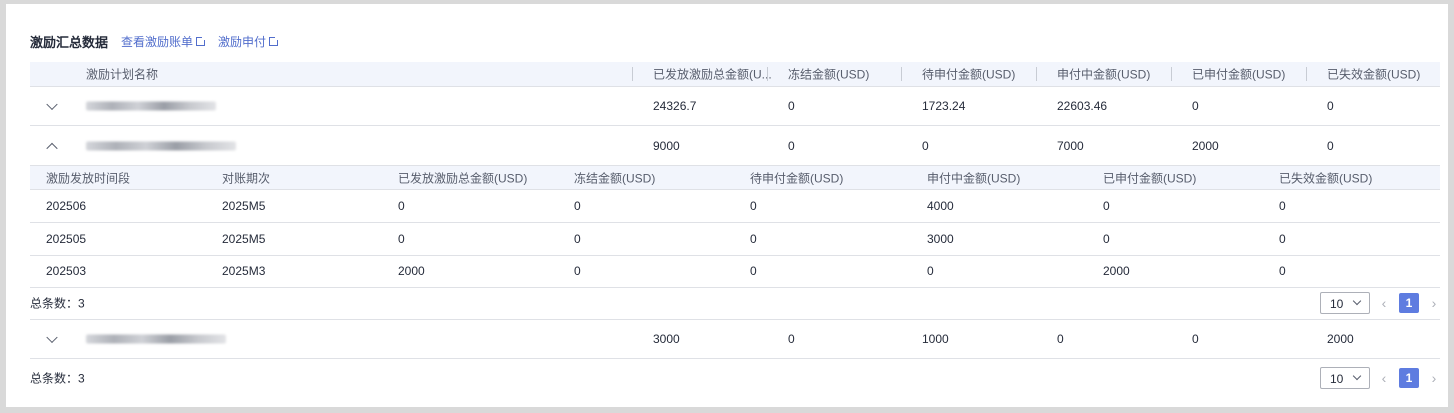 The width and height of the screenshot is (1454, 413). Describe the element at coordinates (940, 206) in the screenshot. I see `subtable-cell: 4000` at that location.